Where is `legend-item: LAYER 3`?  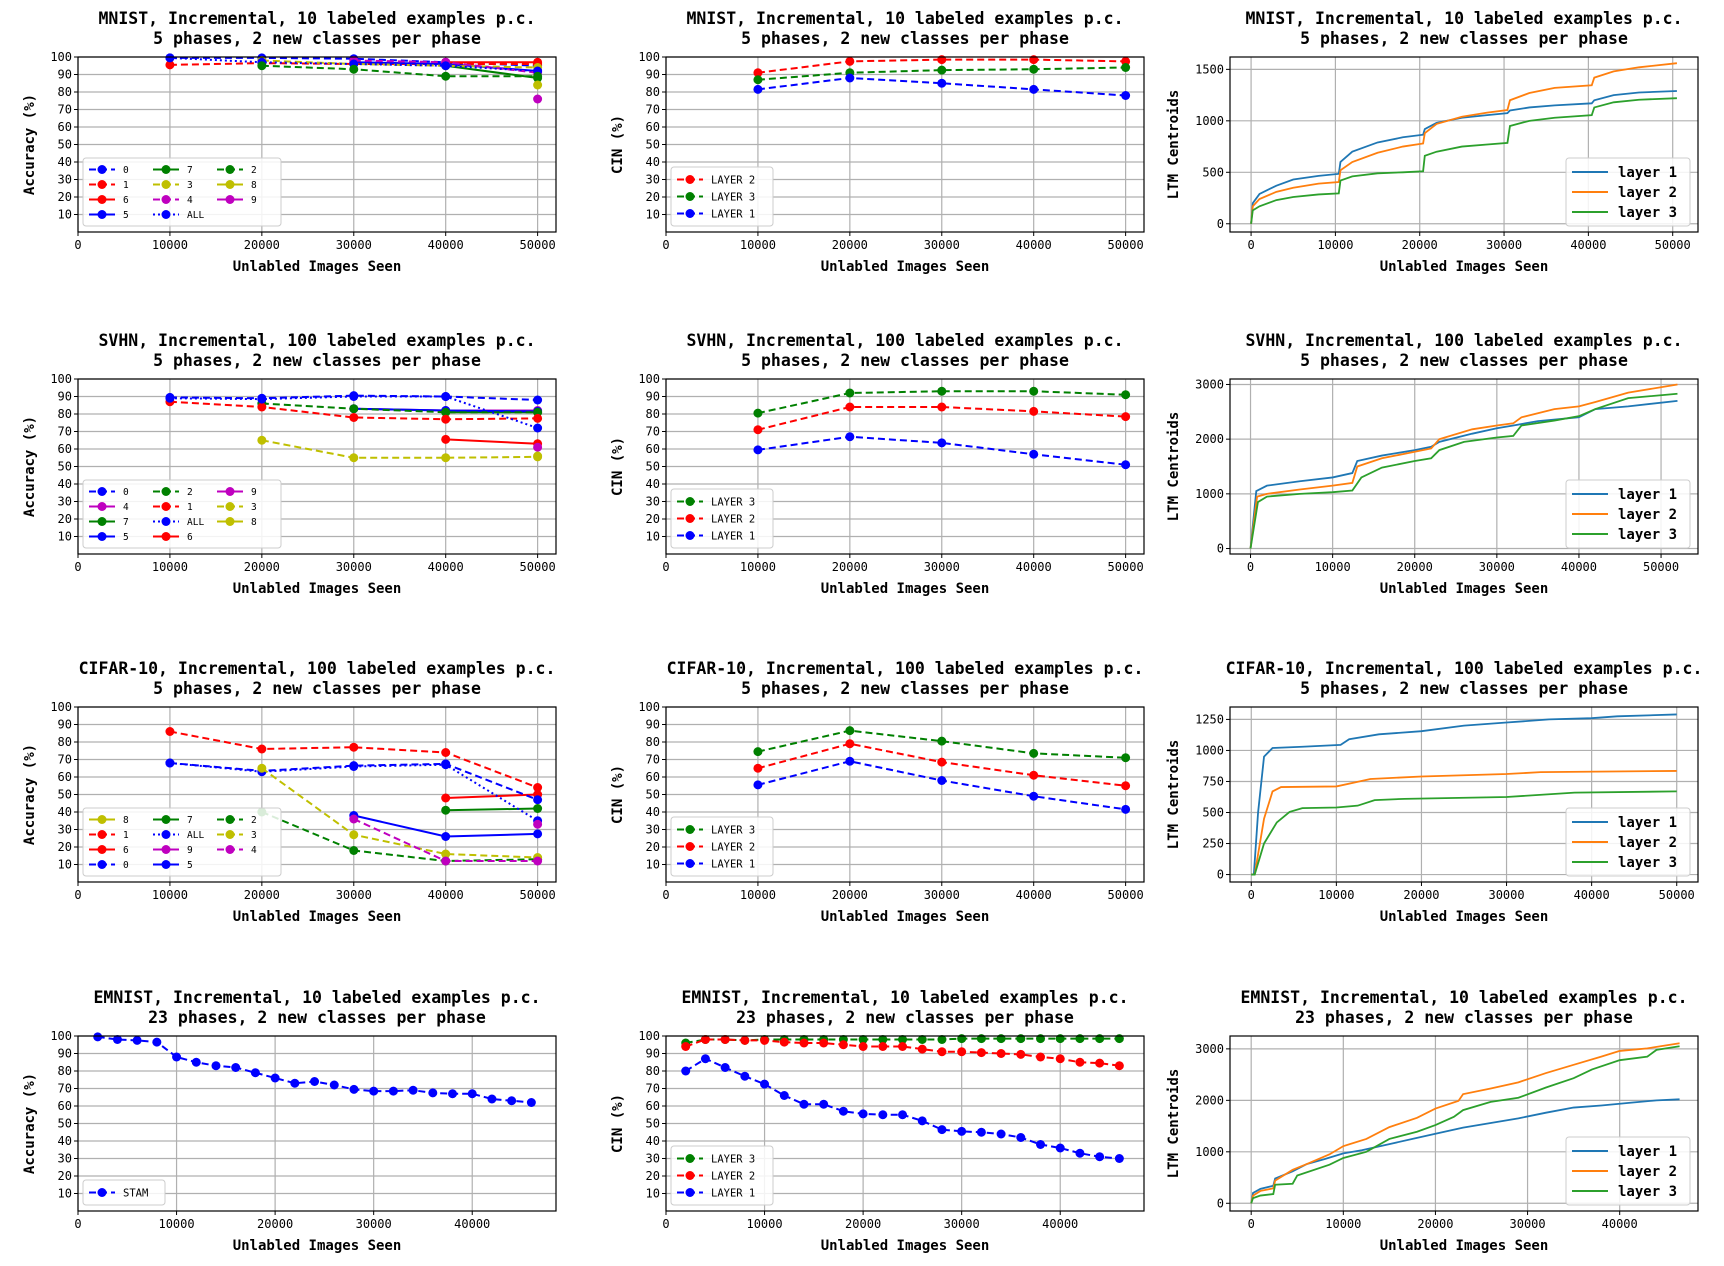
legend-item: LAYER 3 is located at coordinates (716, 1159).